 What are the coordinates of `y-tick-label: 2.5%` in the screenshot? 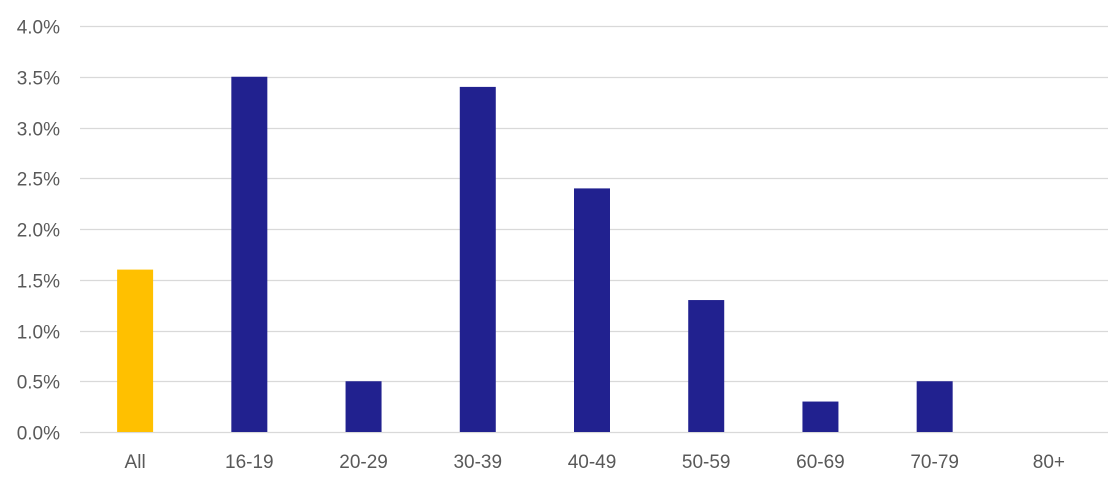 It's located at (38, 180).